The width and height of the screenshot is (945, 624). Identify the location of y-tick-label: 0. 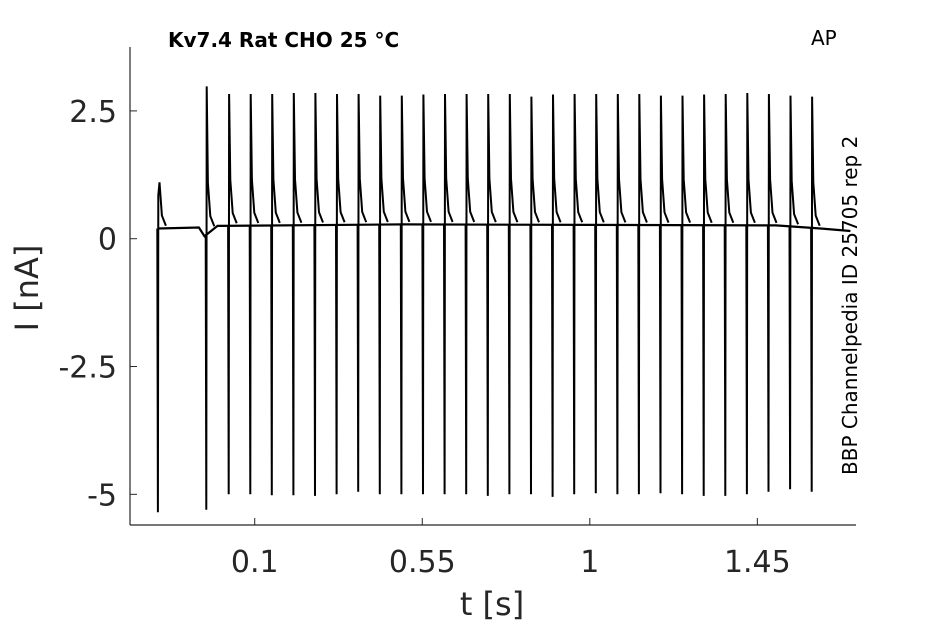
(107, 240).